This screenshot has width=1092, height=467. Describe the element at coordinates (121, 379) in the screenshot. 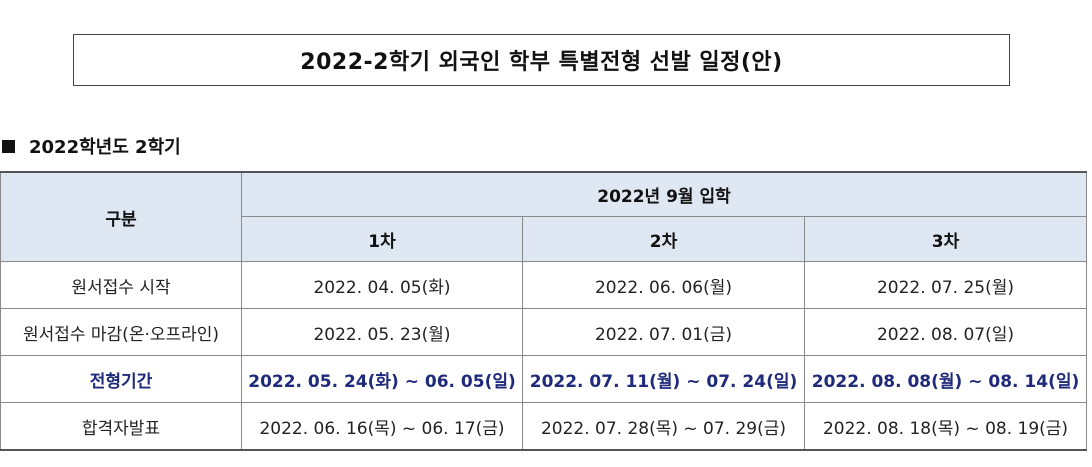

I see `row-label: 전형기간` at that location.